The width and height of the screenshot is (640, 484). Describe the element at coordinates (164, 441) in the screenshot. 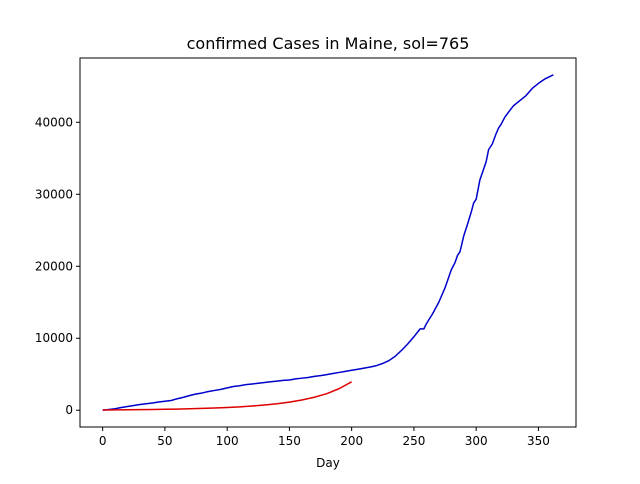

I see `x-tick-label: 50` at that location.